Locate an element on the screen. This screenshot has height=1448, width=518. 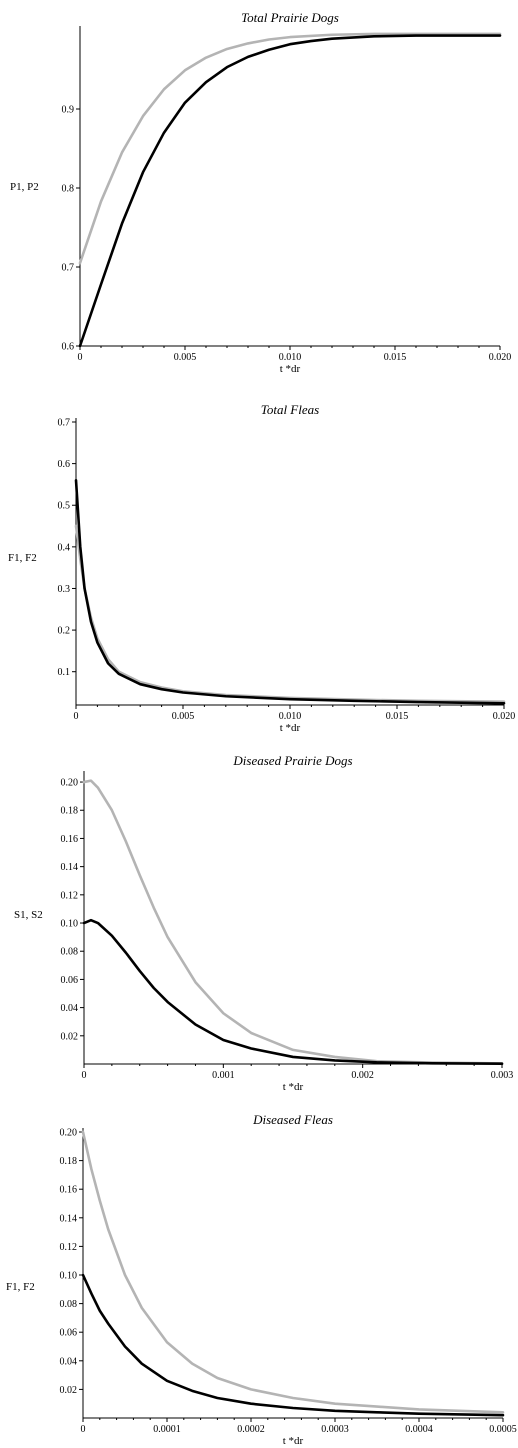
y-tick-label: 0.3 is located at coordinates (64, 589).